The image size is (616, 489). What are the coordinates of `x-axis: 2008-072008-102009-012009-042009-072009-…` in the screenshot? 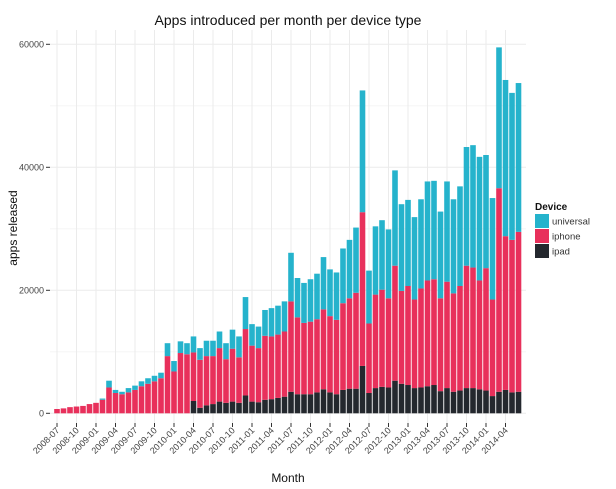 It's located at (270, 439).